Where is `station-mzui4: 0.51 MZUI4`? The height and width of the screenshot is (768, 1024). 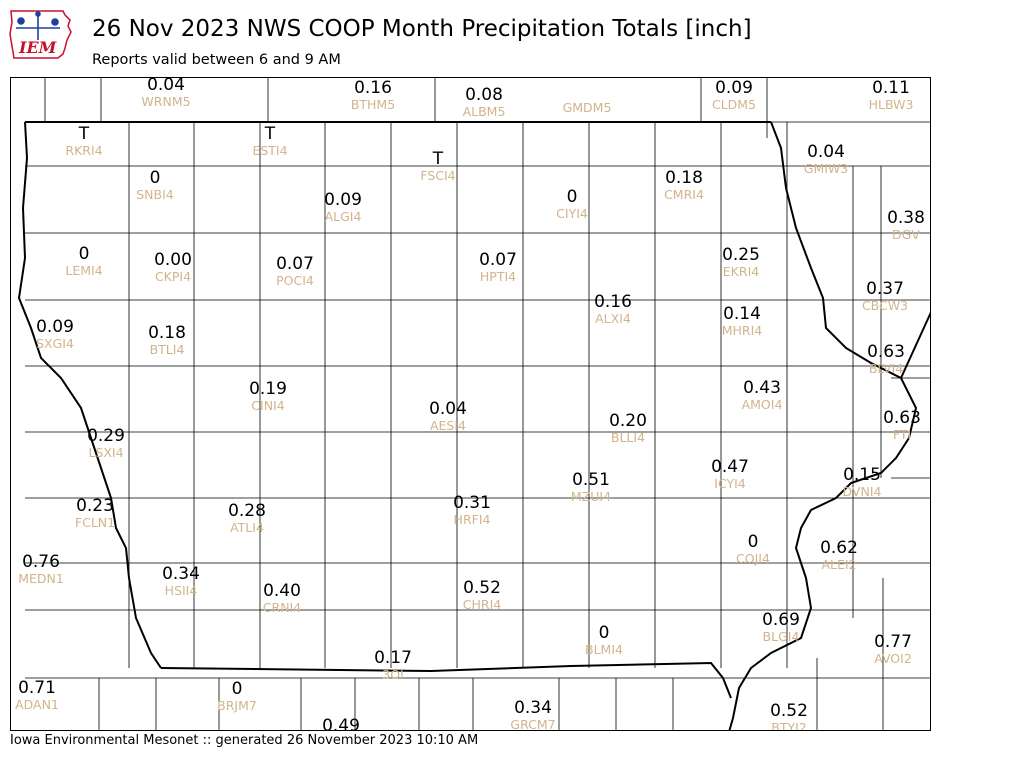 station-mzui4: 0.51 MZUI4 is located at coordinates (591, 488).